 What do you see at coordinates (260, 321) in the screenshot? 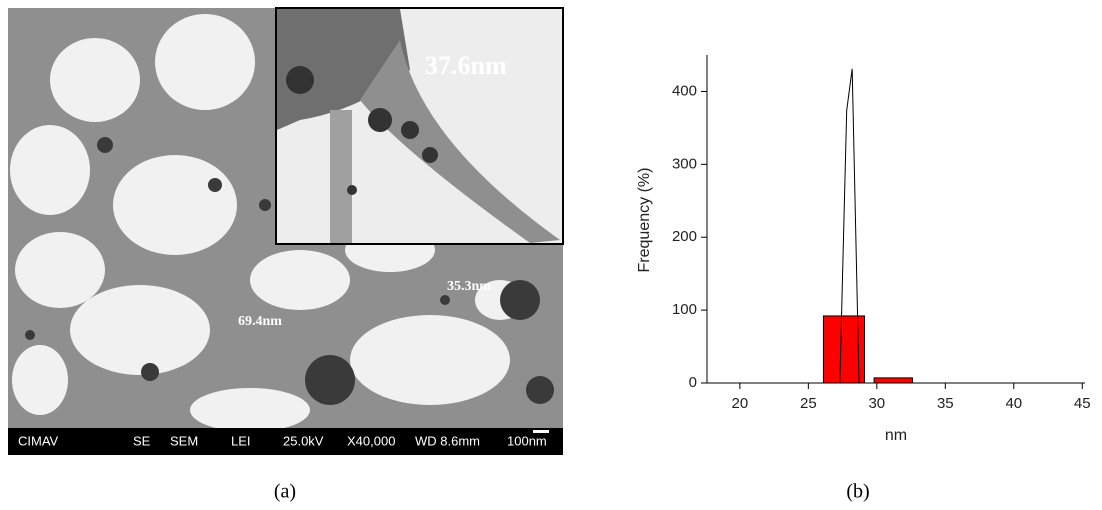
I see `measurement-label: 69.4nm` at bounding box center [260, 321].